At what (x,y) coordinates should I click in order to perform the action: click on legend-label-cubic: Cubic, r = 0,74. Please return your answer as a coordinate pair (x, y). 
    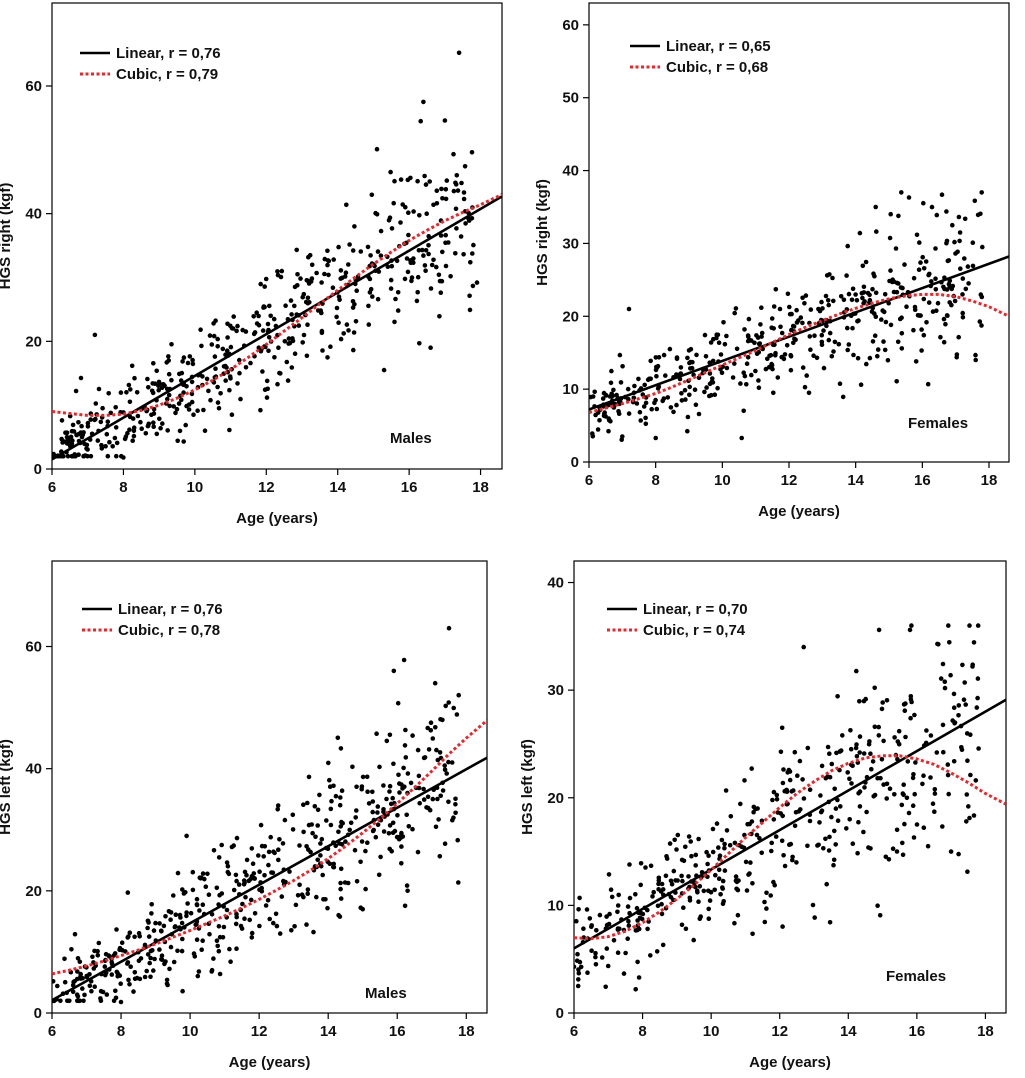
    Looking at the image, I should click on (694, 630).